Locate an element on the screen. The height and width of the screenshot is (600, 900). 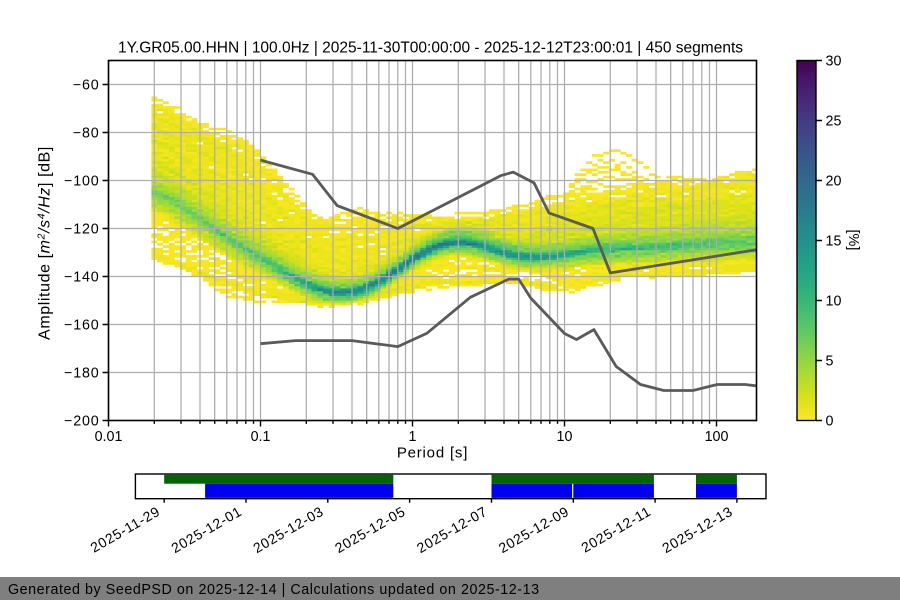
svg-text: −100 is located at coordinates (81, 182).